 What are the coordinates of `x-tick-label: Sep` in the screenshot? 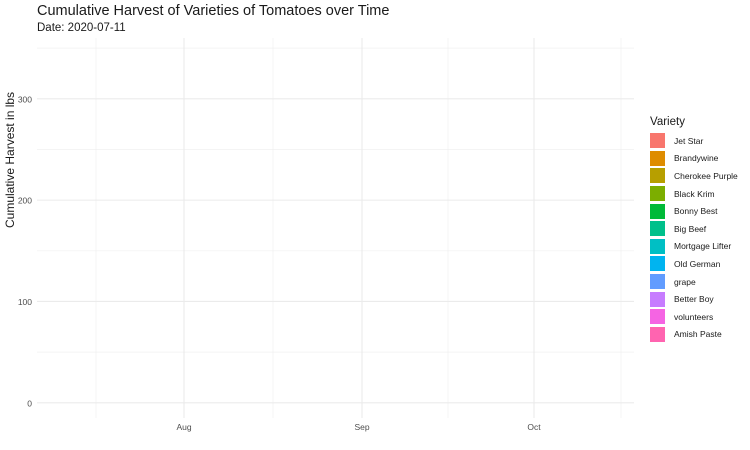 It's located at (361, 427).